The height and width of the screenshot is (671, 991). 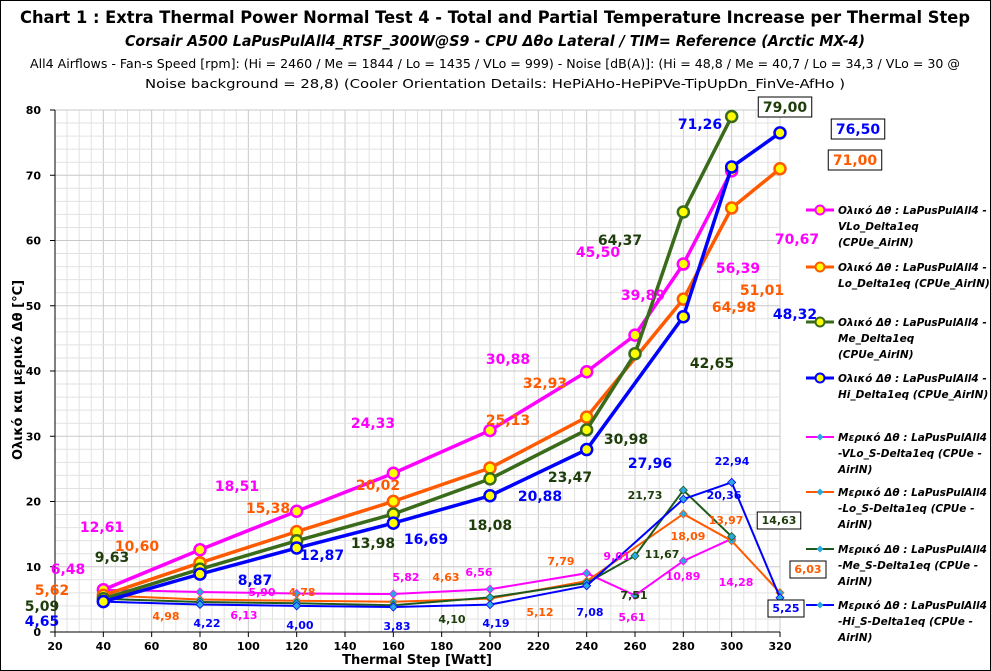 I want to click on legend-label: -Lo_S-Delta1eq (CPUe -, so click(x=906, y=509).